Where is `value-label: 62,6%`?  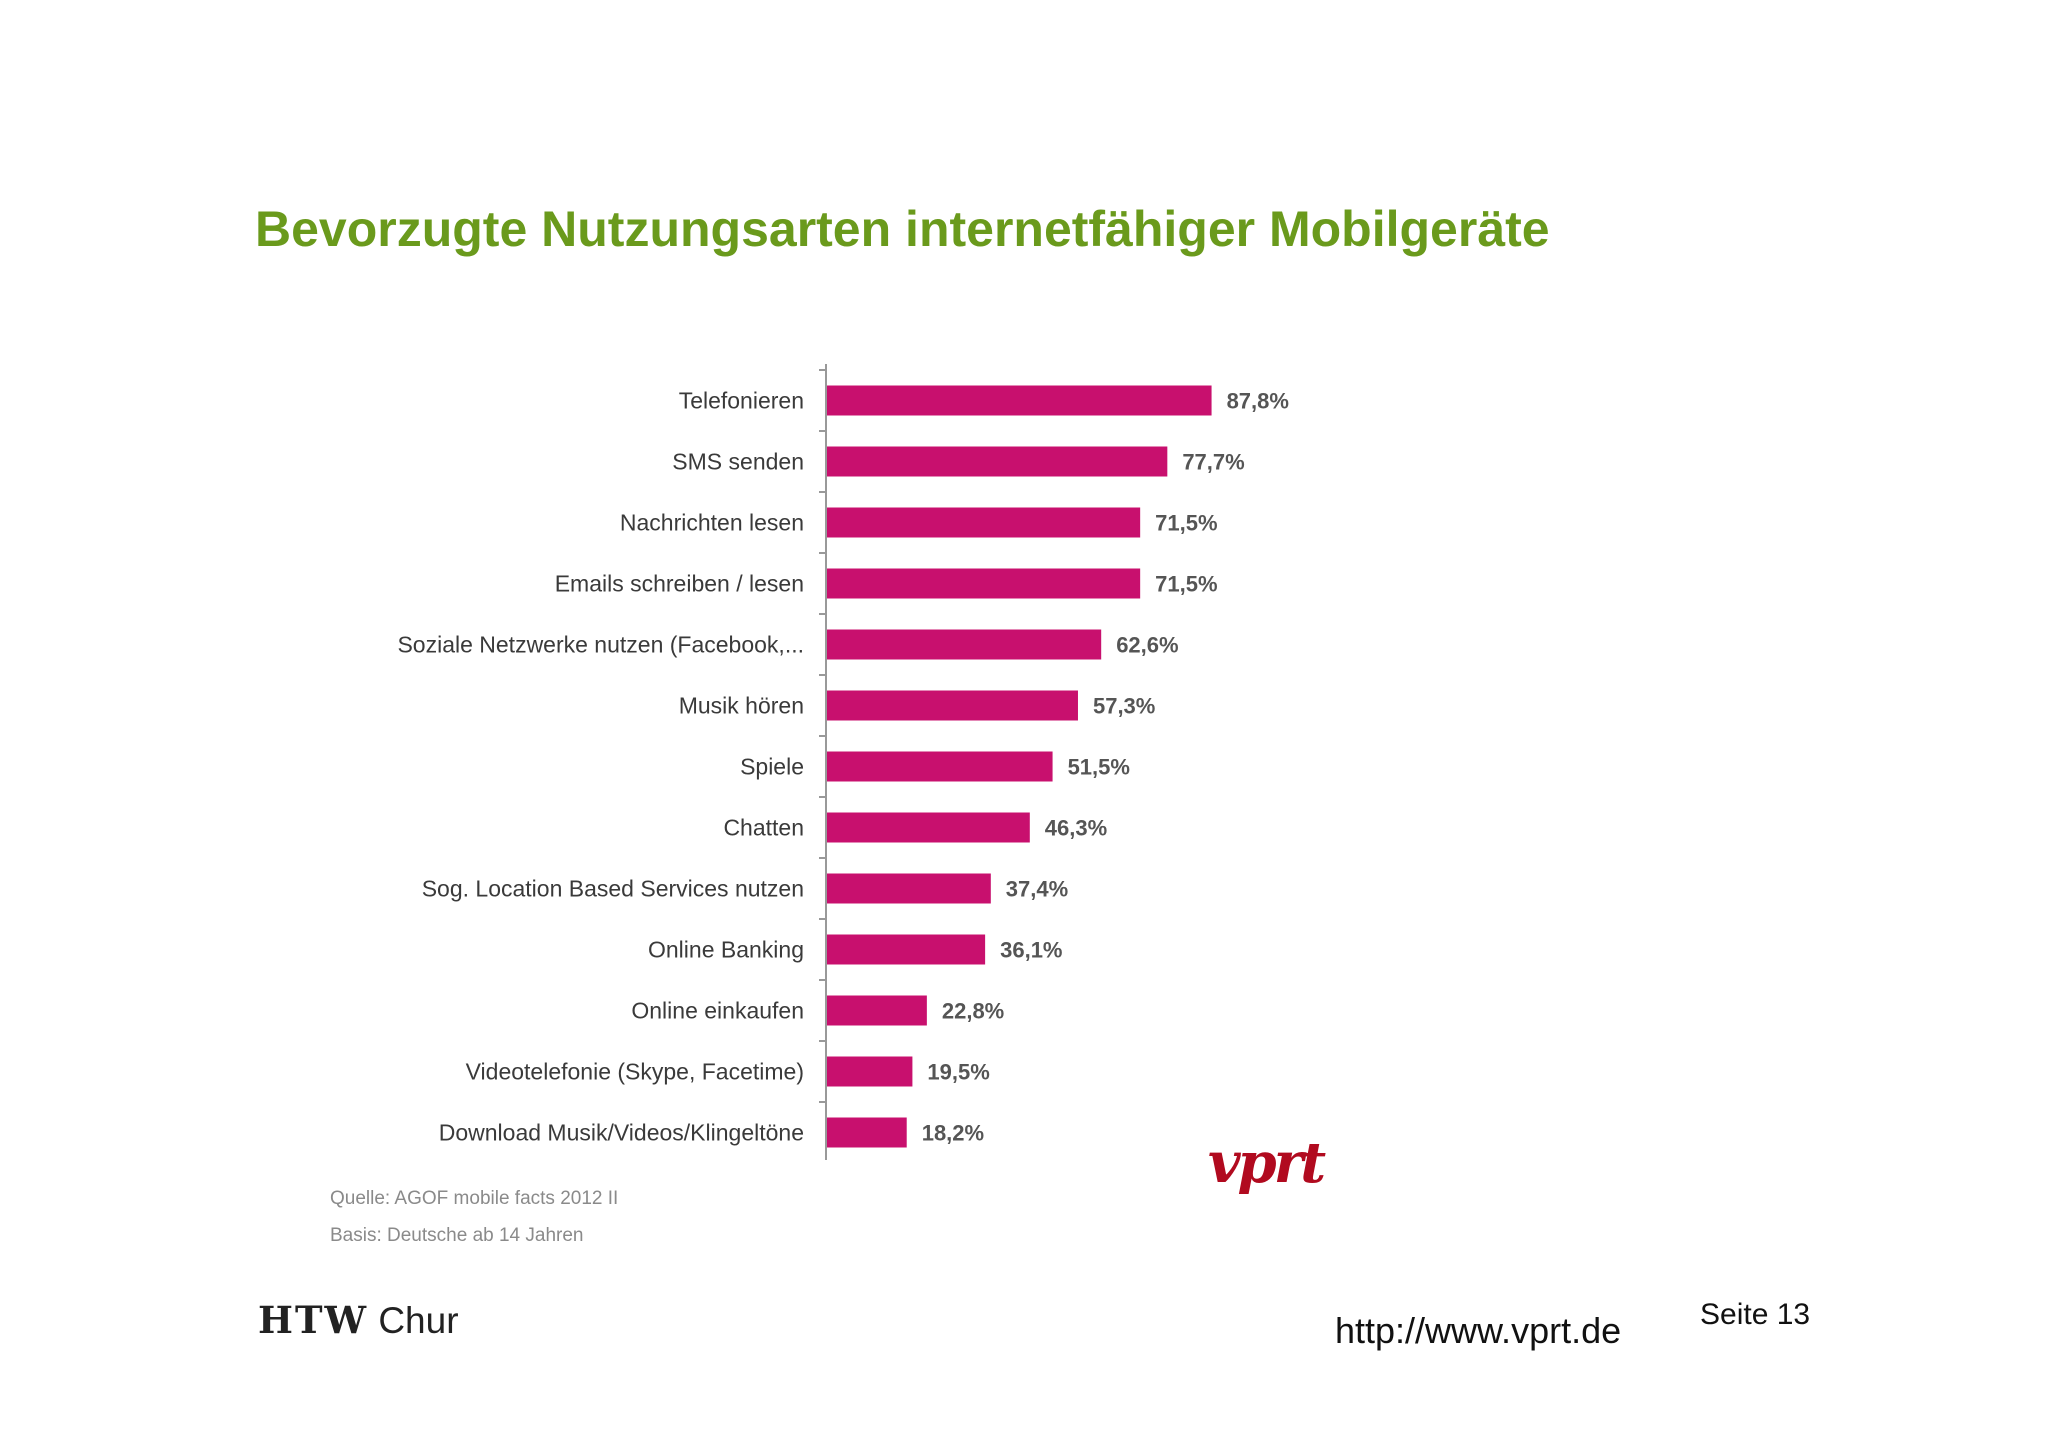 value-label: 62,6% is located at coordinates (1147, 645).